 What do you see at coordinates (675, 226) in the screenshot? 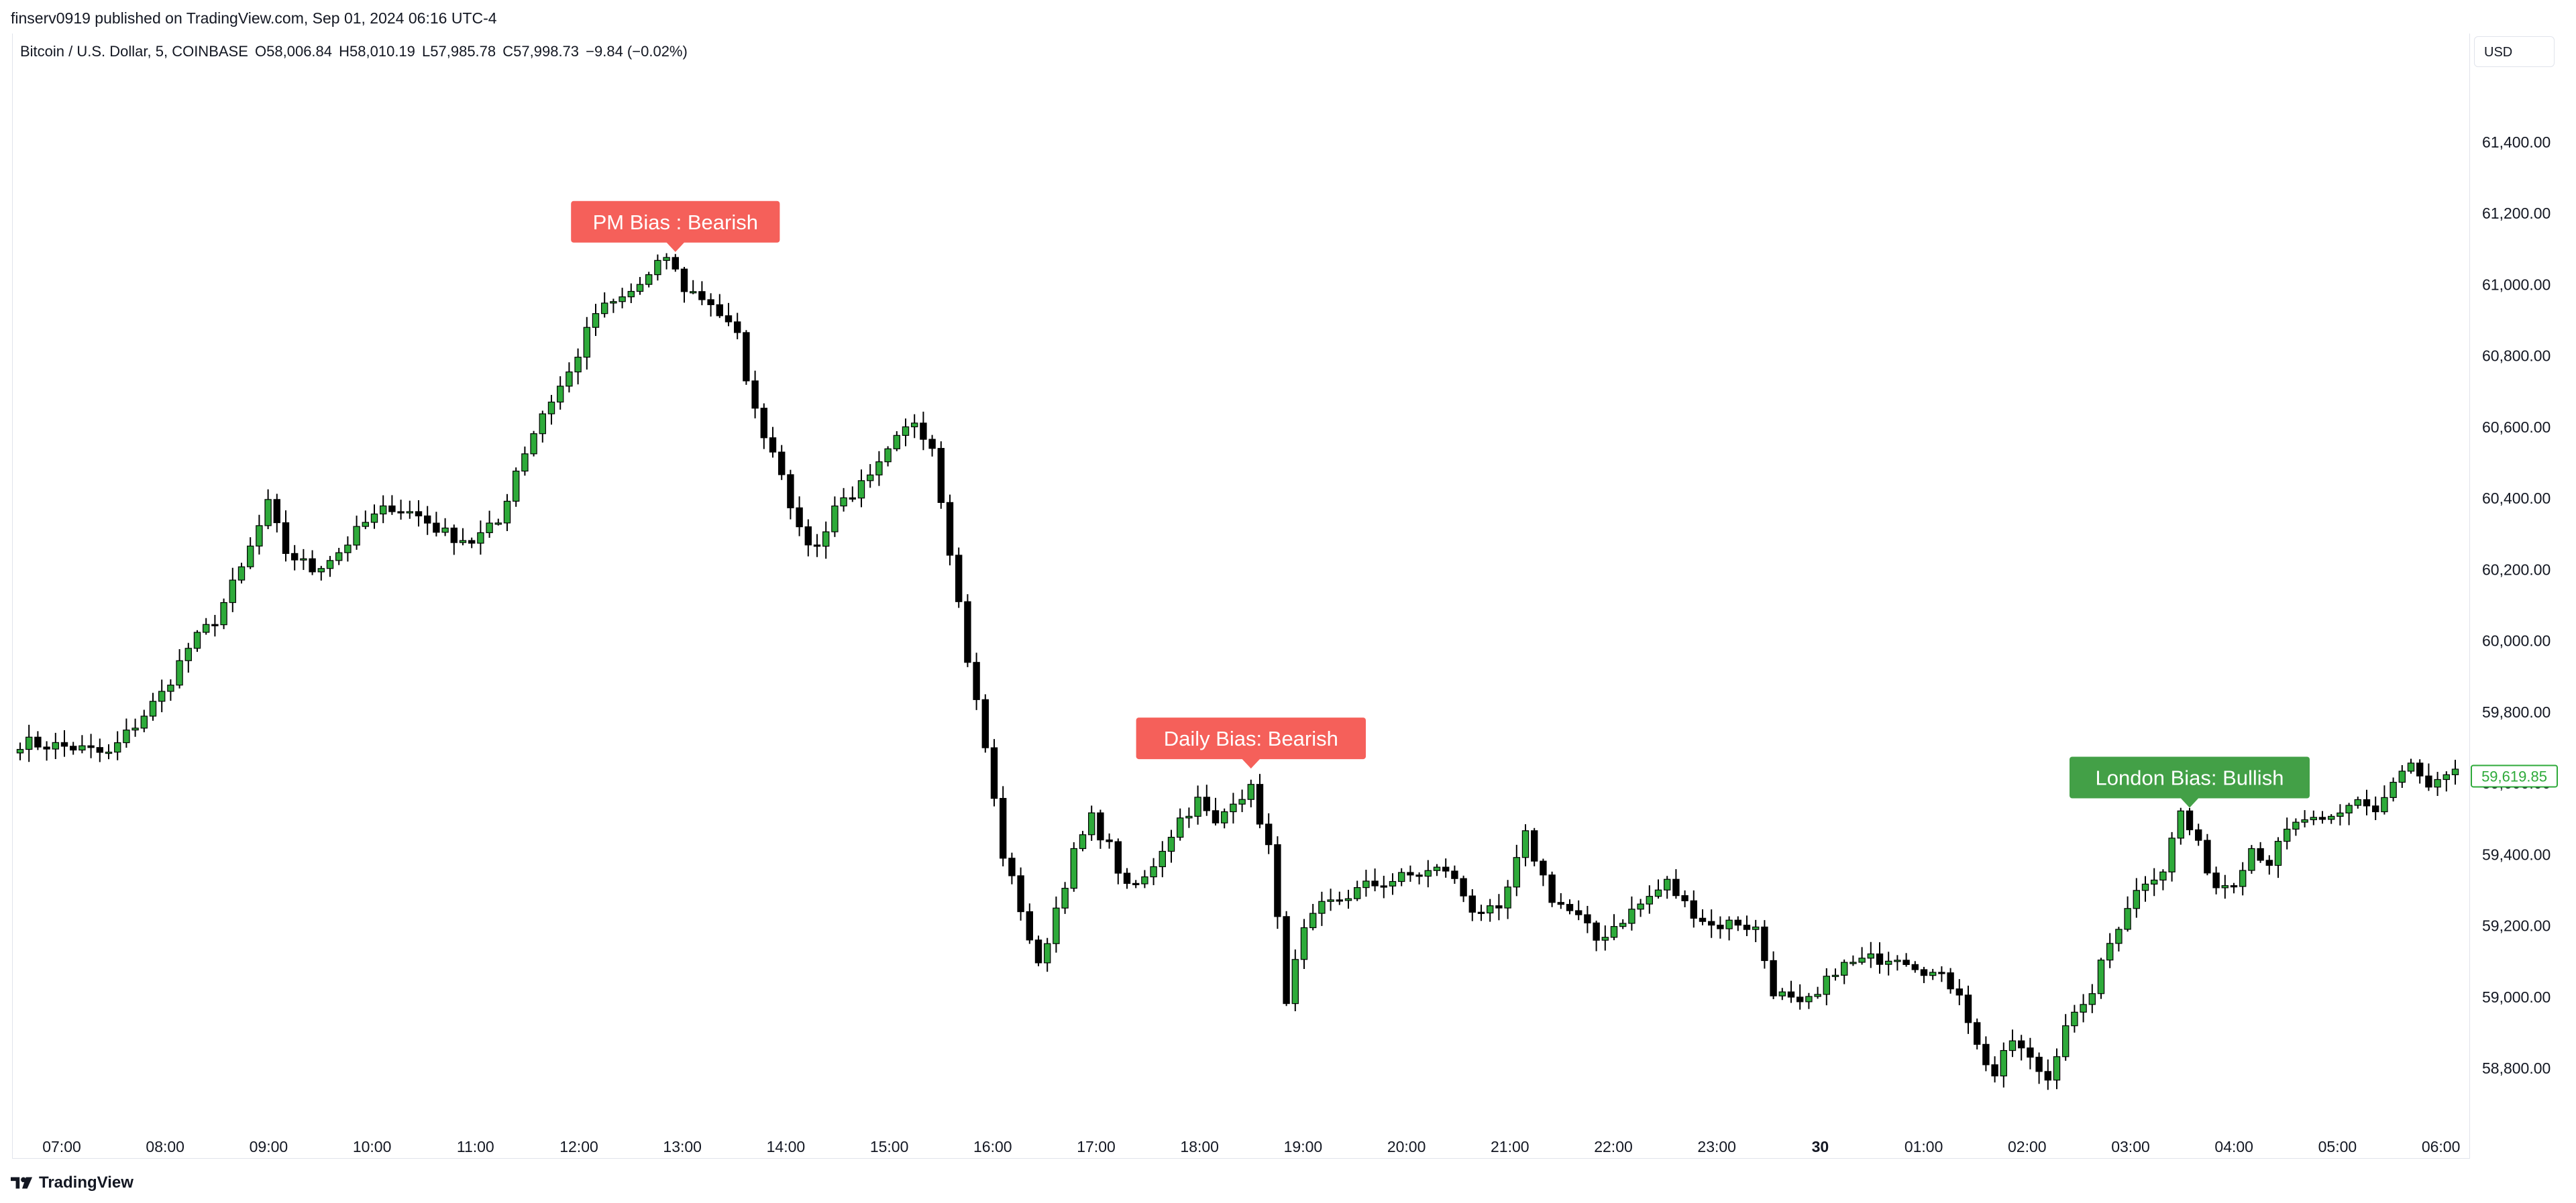
I see `bearish-bias-label: PM Bias : Bearish` at bounding box center [675, 226].